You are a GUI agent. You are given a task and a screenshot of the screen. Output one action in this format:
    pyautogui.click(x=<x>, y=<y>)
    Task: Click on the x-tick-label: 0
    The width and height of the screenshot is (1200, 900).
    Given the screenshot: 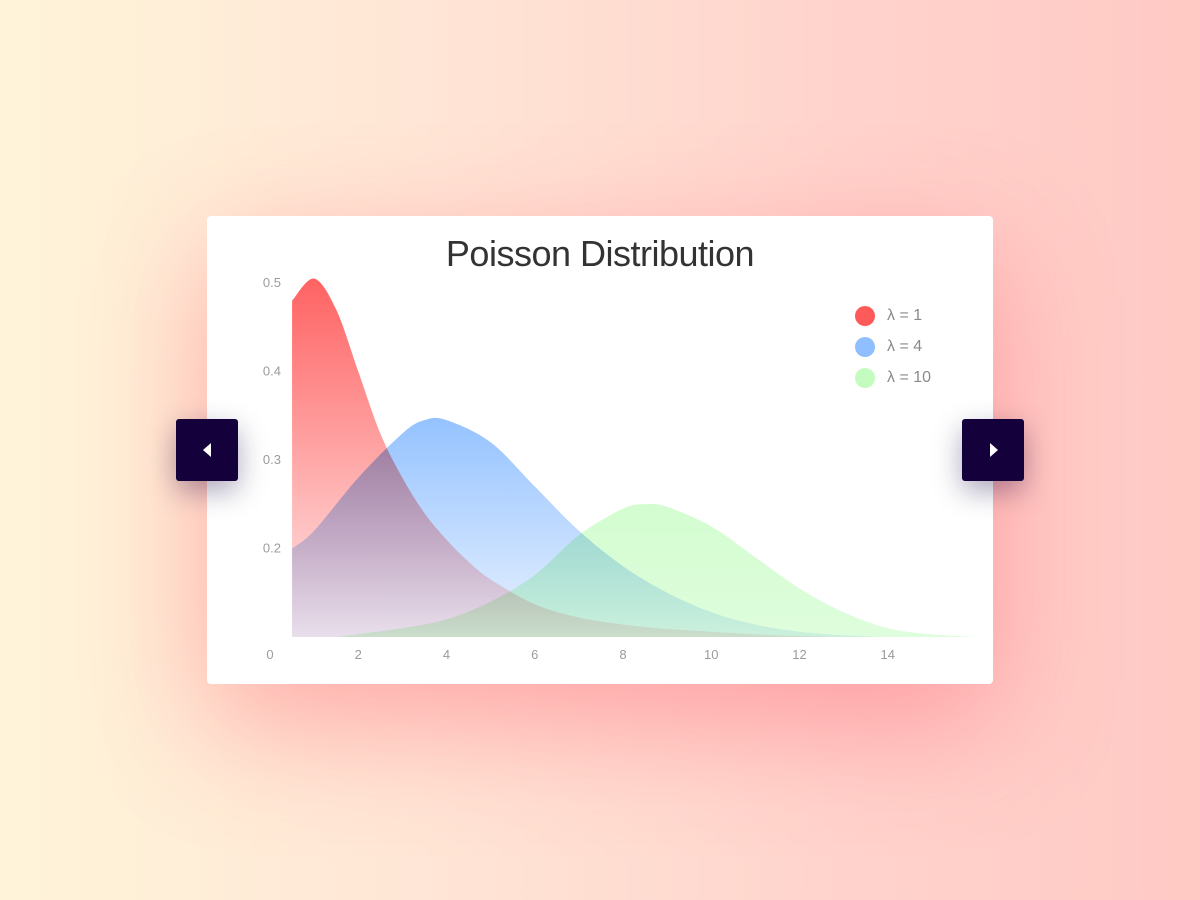 What is the action you would take?
    pyautogui.click(x=269, y=654)
    